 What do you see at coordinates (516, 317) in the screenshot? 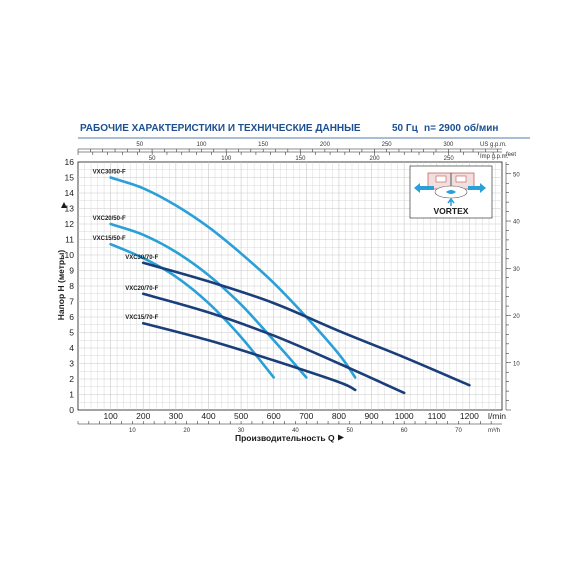
I see `right-axis-label: 20` at bounding box center [516, 317].